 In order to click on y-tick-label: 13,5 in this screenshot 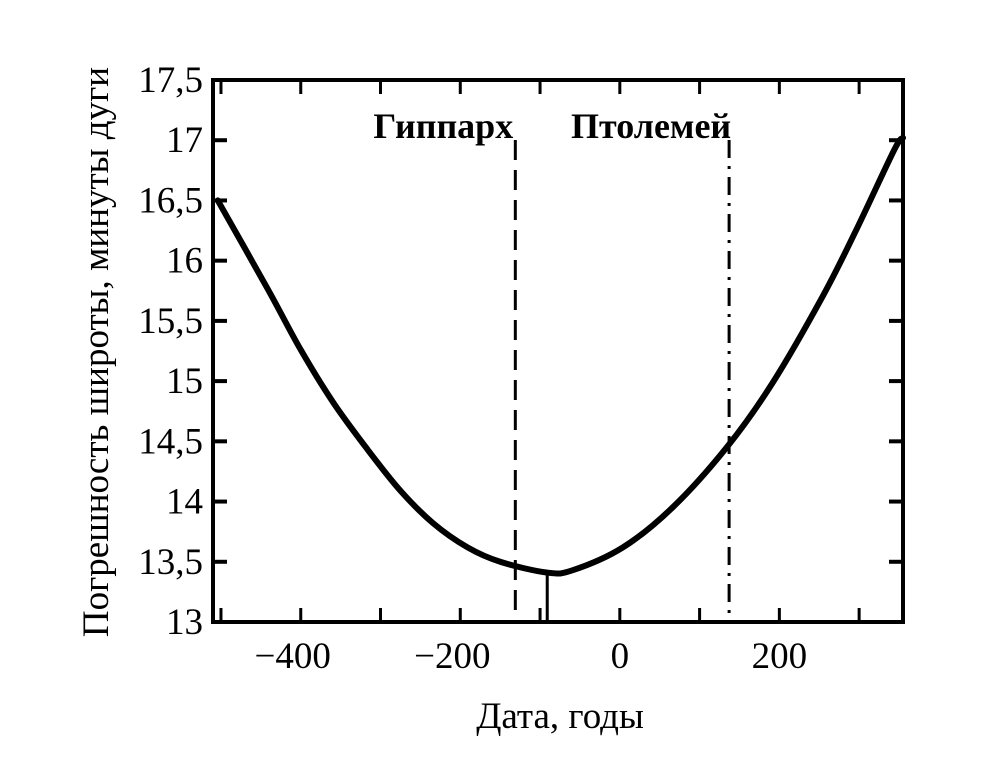, I will do `click(170, 562)`.